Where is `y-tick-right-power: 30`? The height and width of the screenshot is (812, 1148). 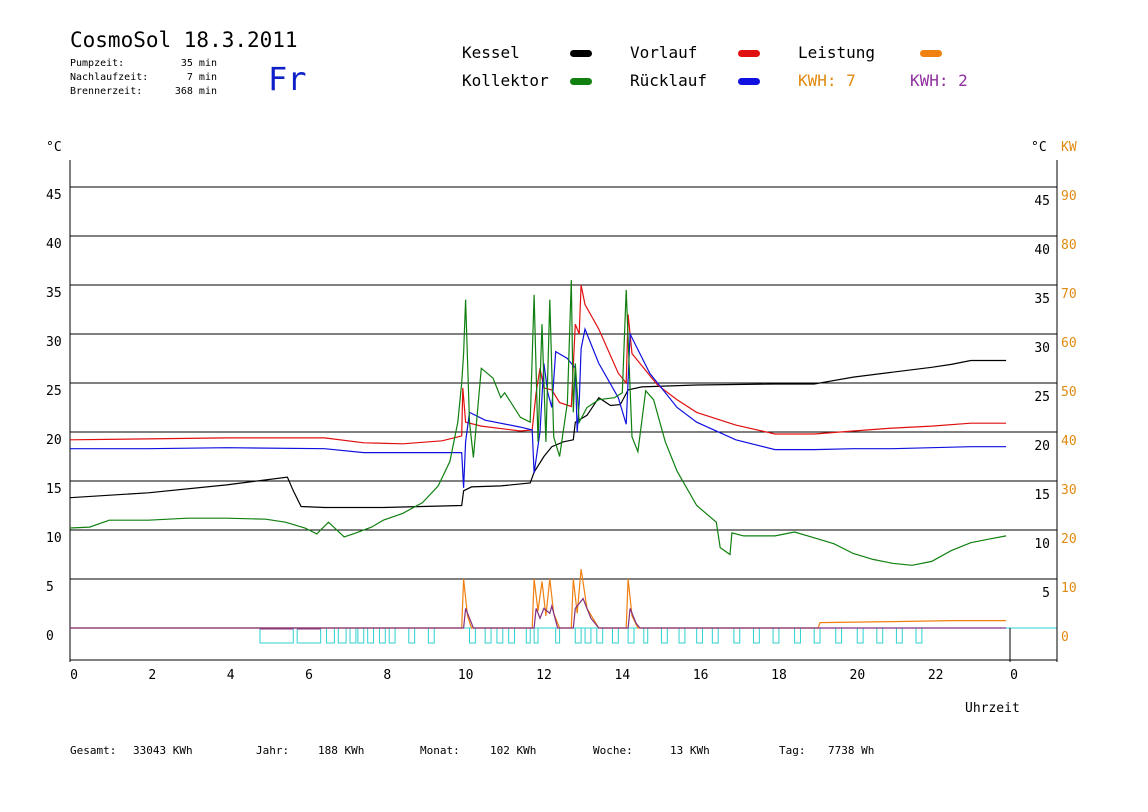
y-tick-right-power: 30 is located at coordinates (1069, 490).